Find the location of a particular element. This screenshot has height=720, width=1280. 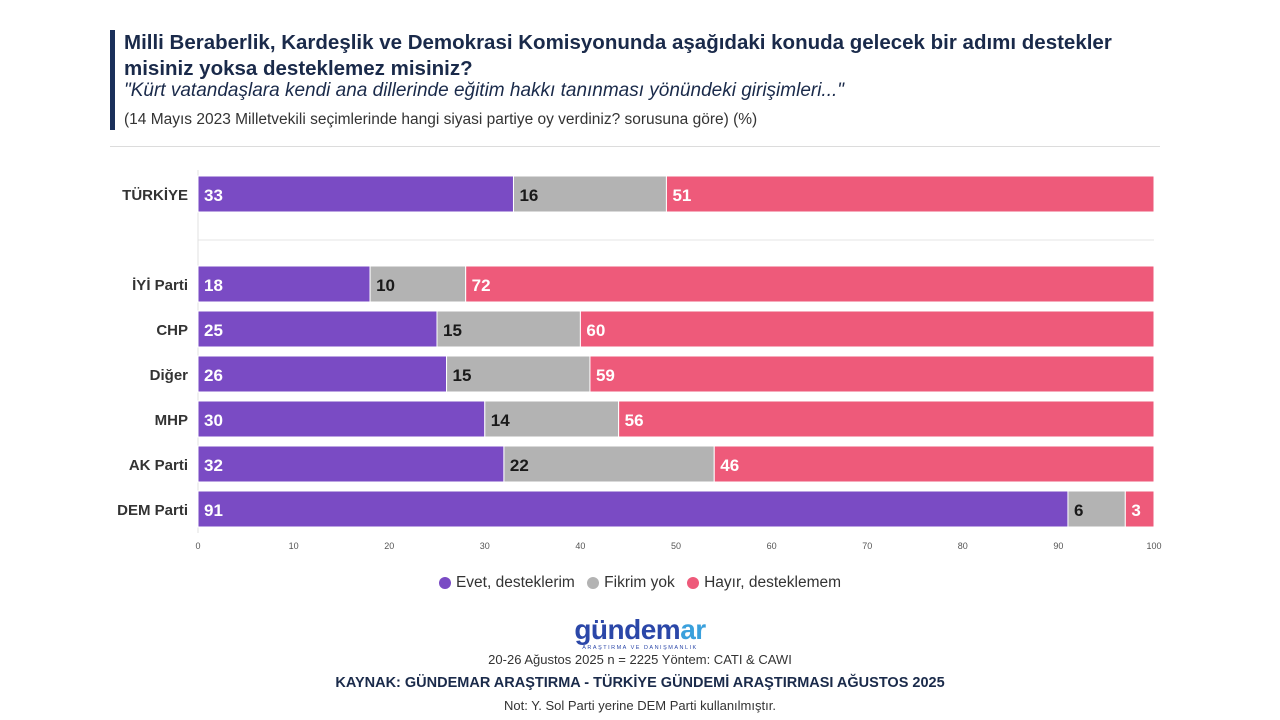

logo-main: gündem is located at coordinates (627, 629).